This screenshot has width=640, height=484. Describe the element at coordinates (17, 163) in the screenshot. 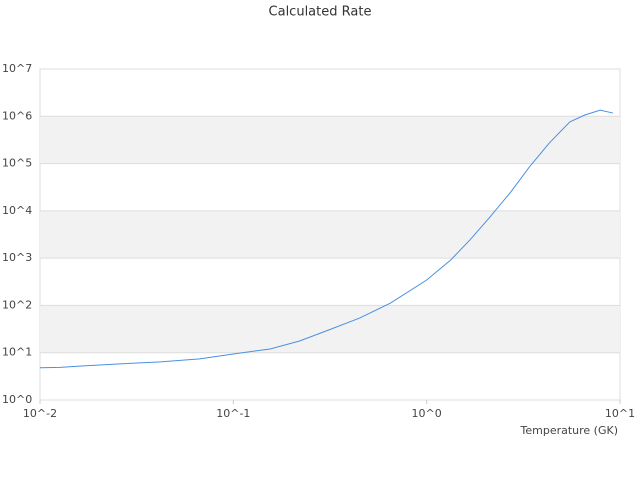

I see `y-tick-label: 10^5` at that location.